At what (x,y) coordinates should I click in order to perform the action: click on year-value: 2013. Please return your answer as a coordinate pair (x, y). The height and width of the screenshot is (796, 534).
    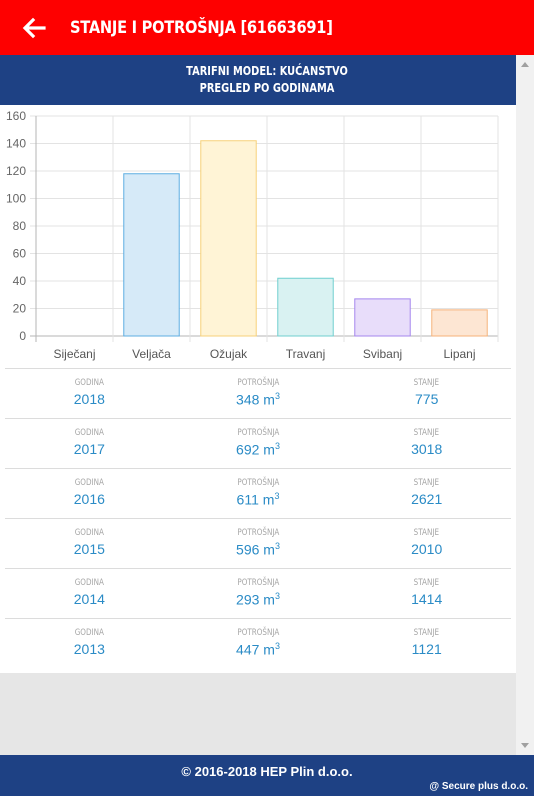
    Looking at the image, I should click on (89, 649).